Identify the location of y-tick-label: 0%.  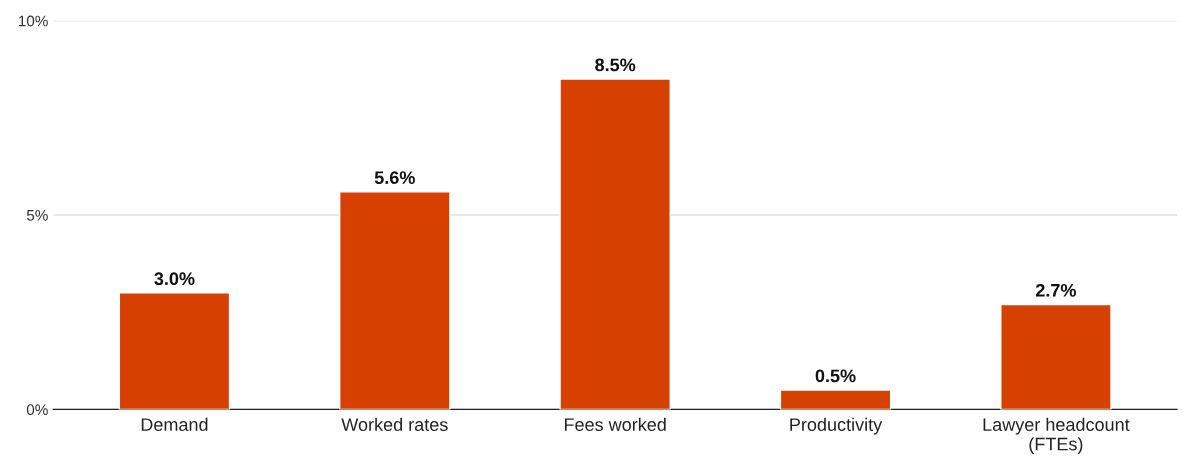
(37, 410).